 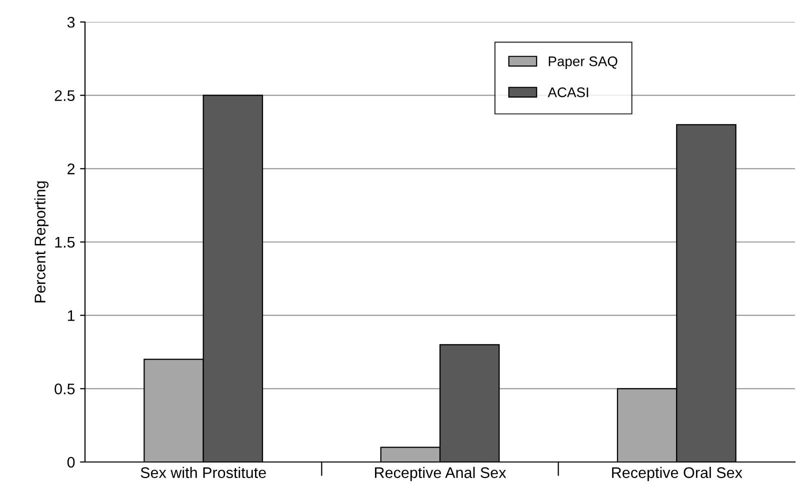 I want to click on legend-label: Paper SAQ, so click(x=583, y=62).